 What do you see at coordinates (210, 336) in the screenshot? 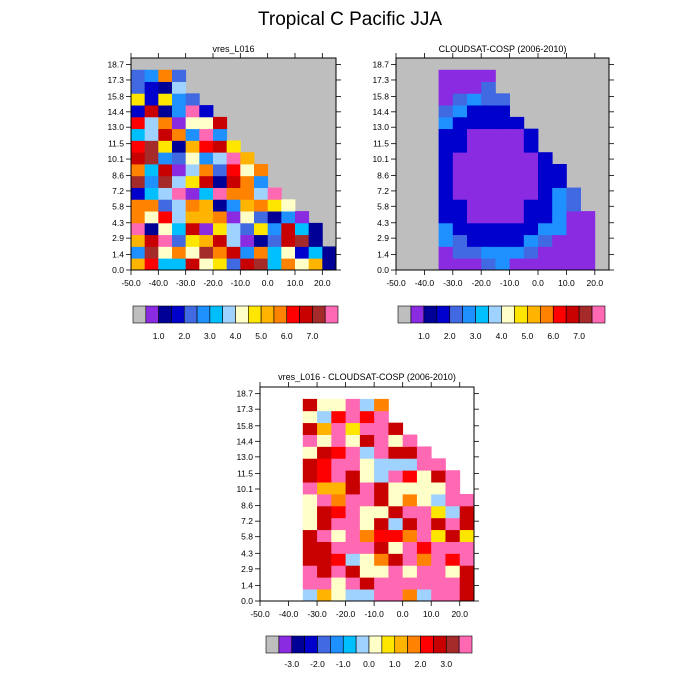
I see `colorbar-label: 3.0` at bounding box center [210, 336].